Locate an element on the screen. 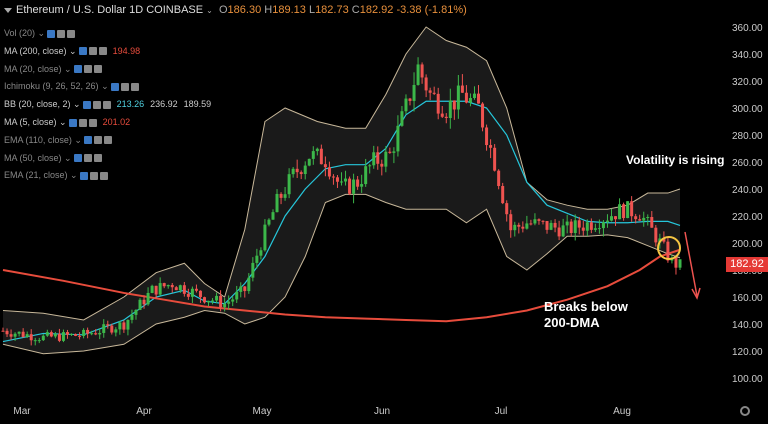 The width and height of the screenshot is (768, 424). x-tick-label: Jul is located at coordinates (501, 411).